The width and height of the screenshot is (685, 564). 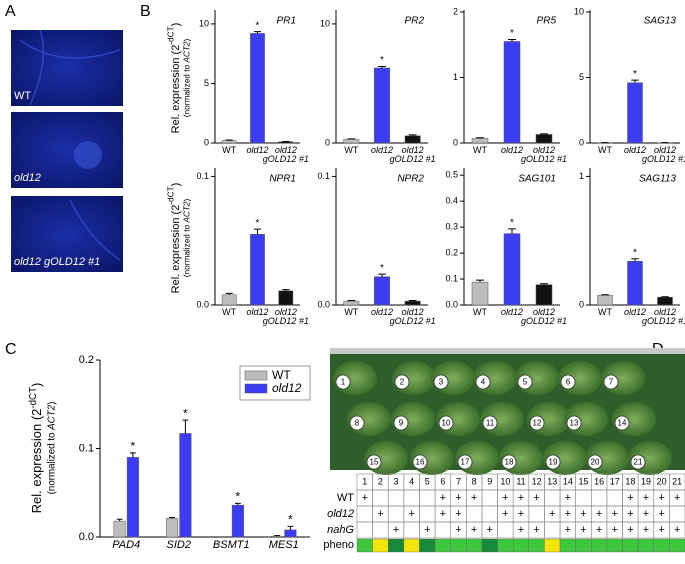 I want to click on y-label-main: Rel. expression (2-dCT), so click(x=35, y=448).